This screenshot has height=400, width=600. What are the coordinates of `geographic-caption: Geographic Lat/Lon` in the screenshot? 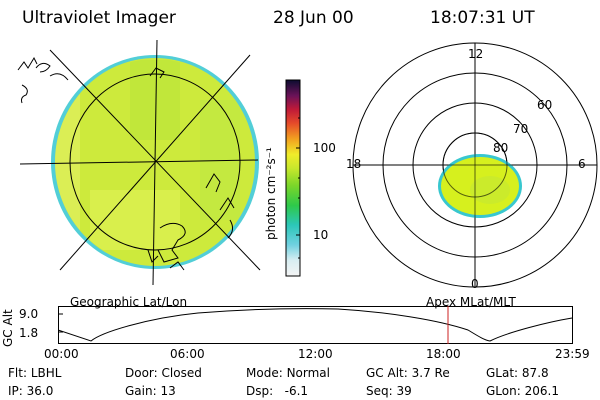 It's located at (129, 302).